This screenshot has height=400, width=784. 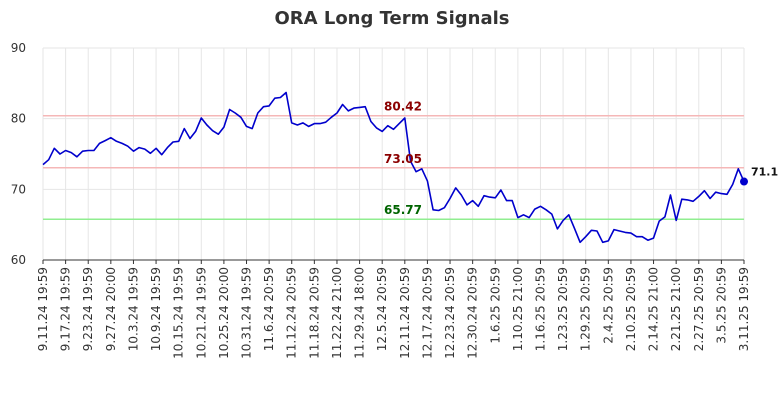 I want to click on reference-label: 73.05, so click(x=403, y=159).